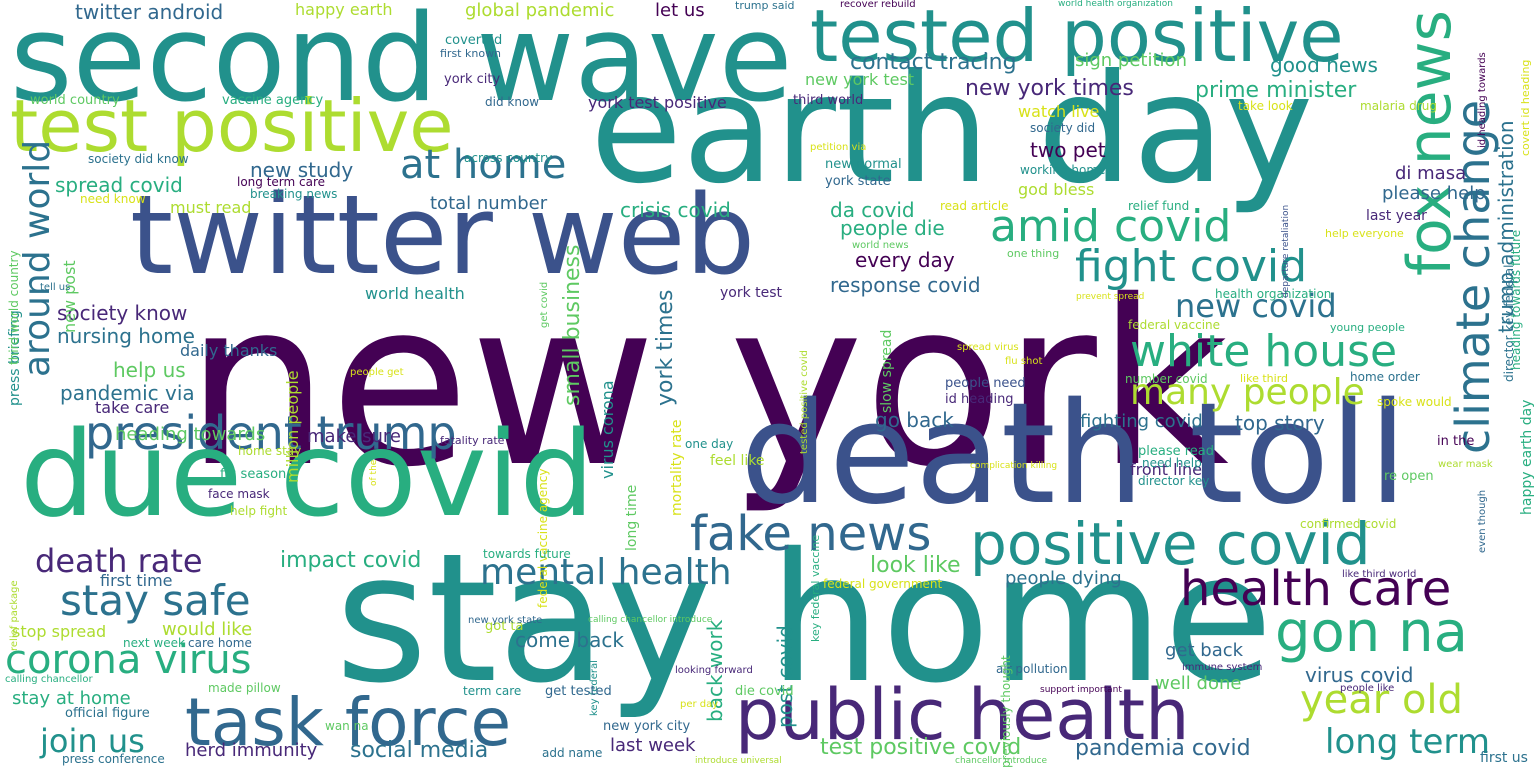 The height and width of the screenshot is (770, 1539). What do you see at coordinates (1049, 88) in the screenshot?
I see `cloud-word: new york times` at bounding box center [1049, 88].